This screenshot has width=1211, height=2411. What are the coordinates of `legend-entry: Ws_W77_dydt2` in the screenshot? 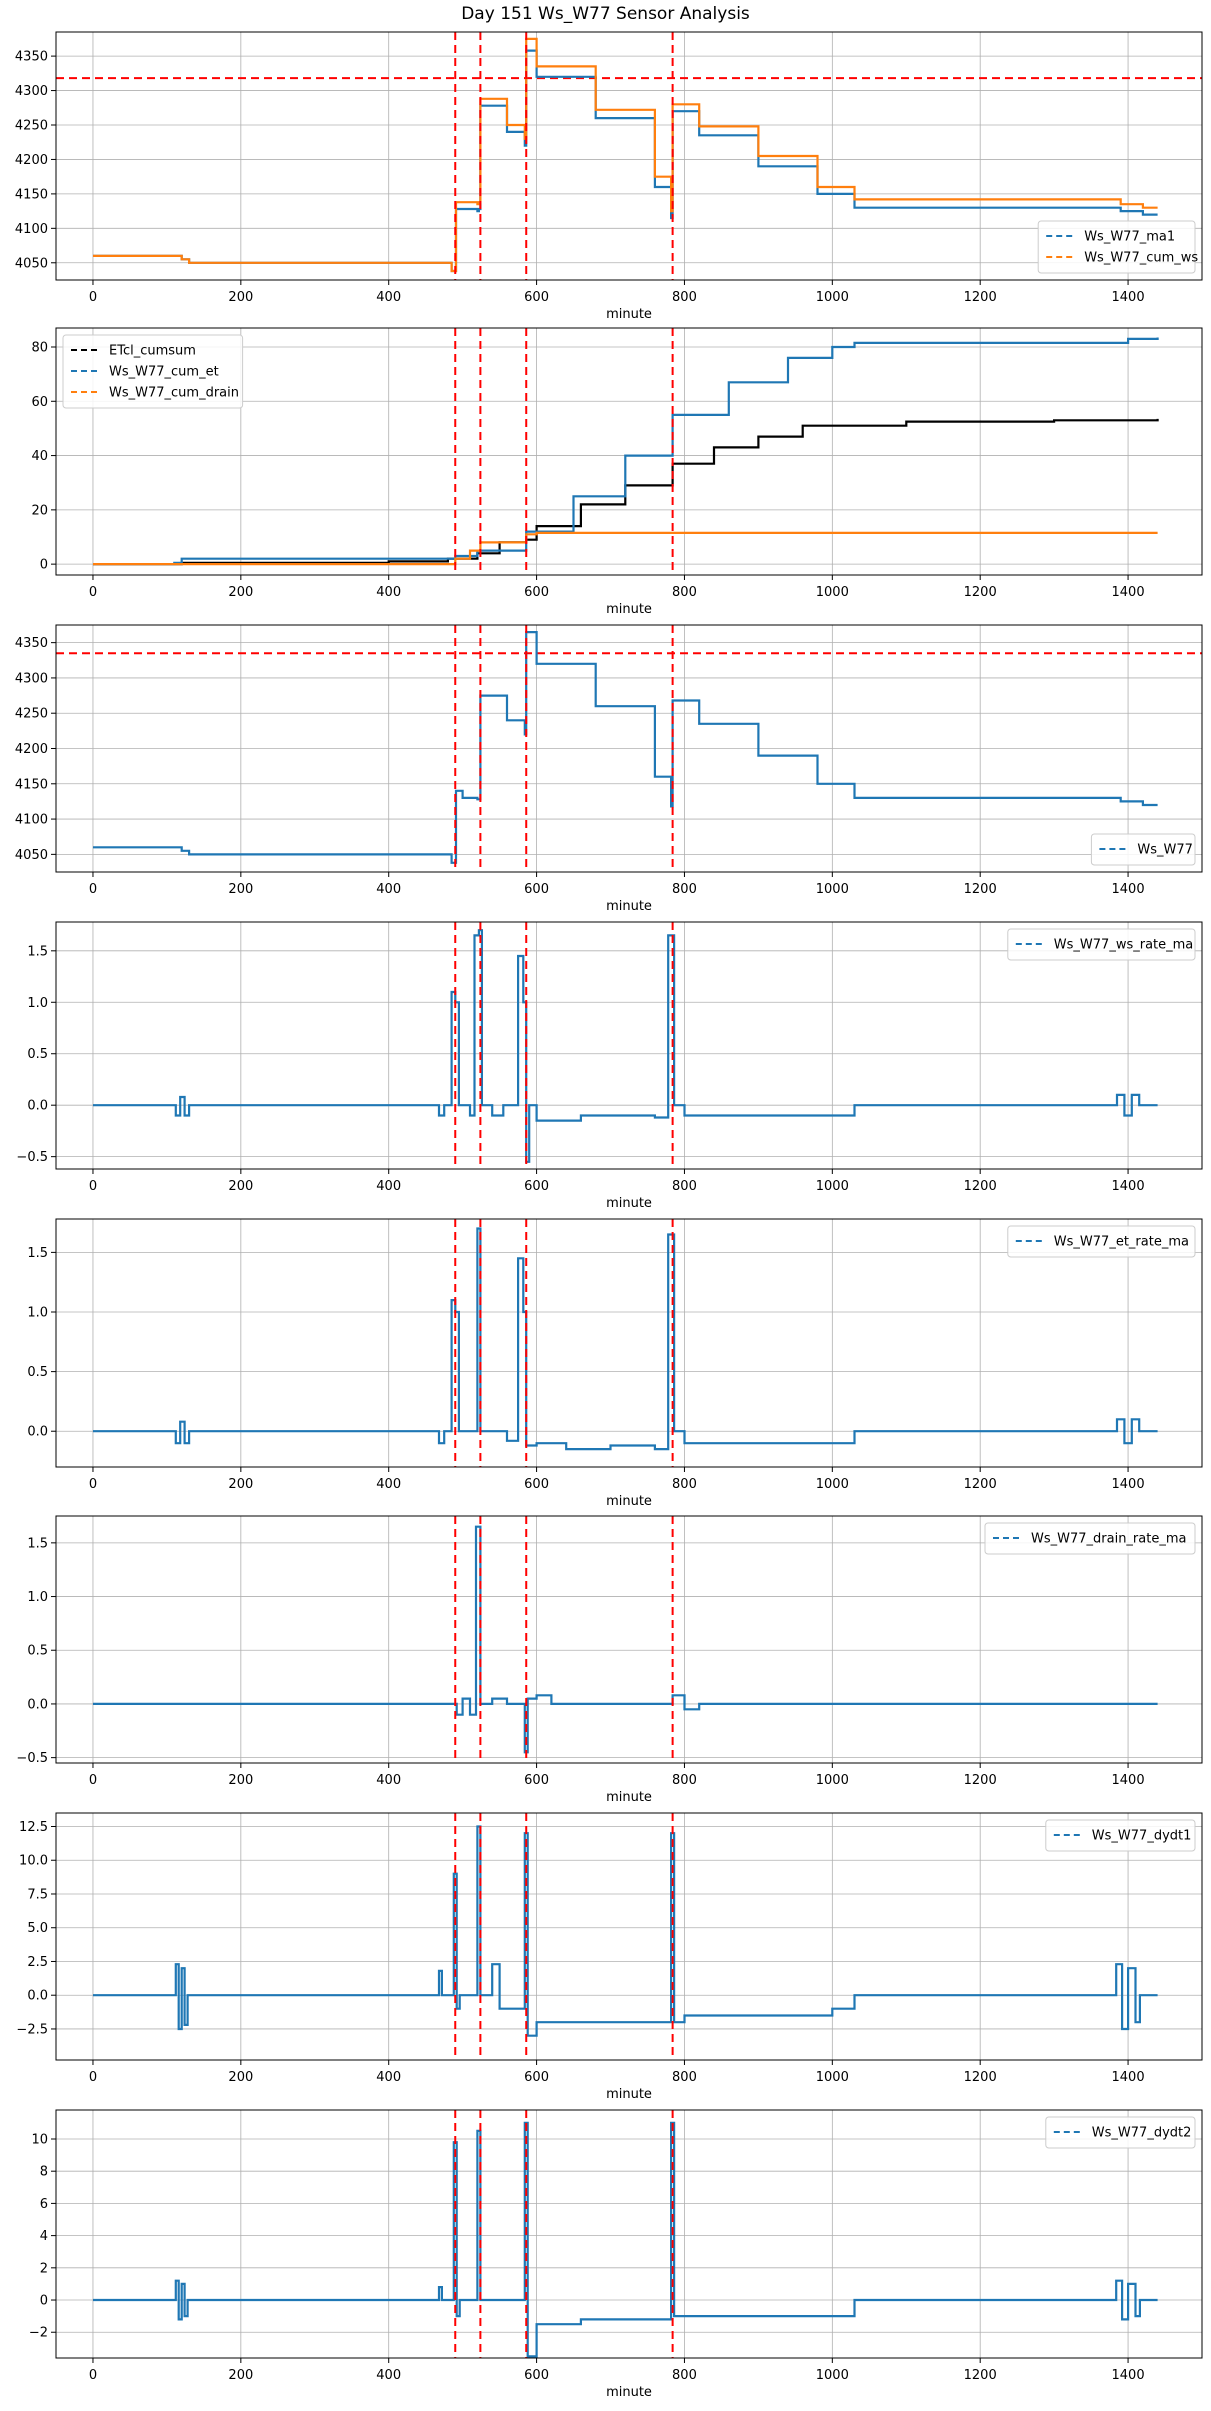 It's located at (1142, 2133).